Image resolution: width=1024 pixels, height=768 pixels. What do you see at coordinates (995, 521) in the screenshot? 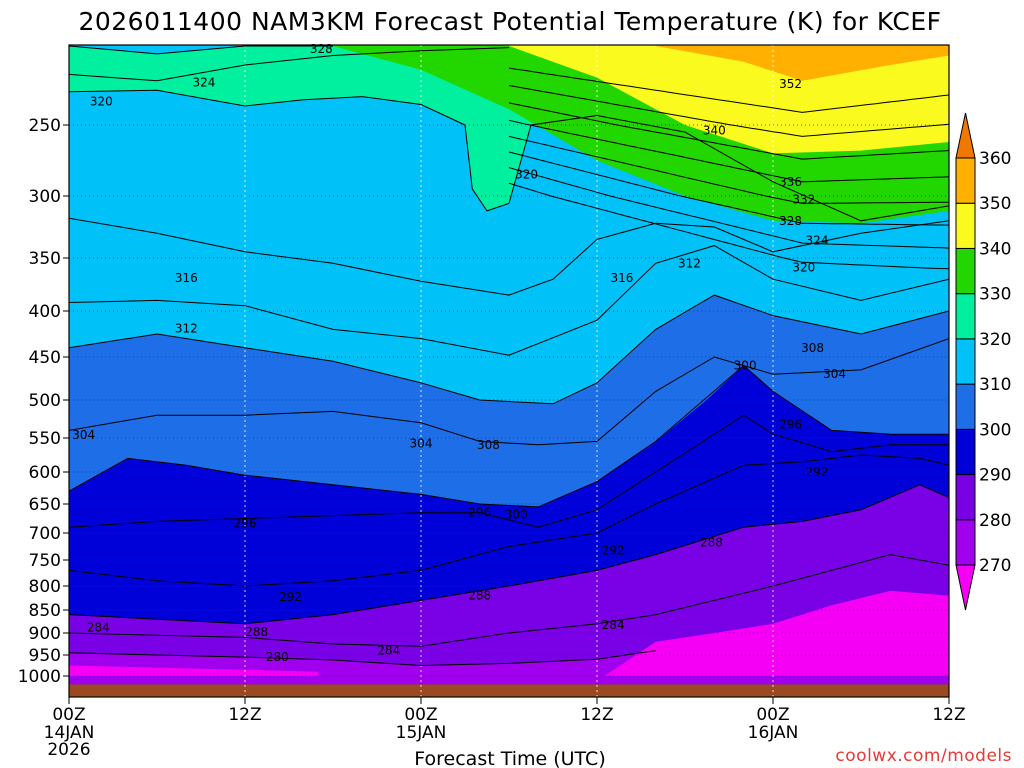
I see `colorbar-label: 280` at bounding box center [995, 521].